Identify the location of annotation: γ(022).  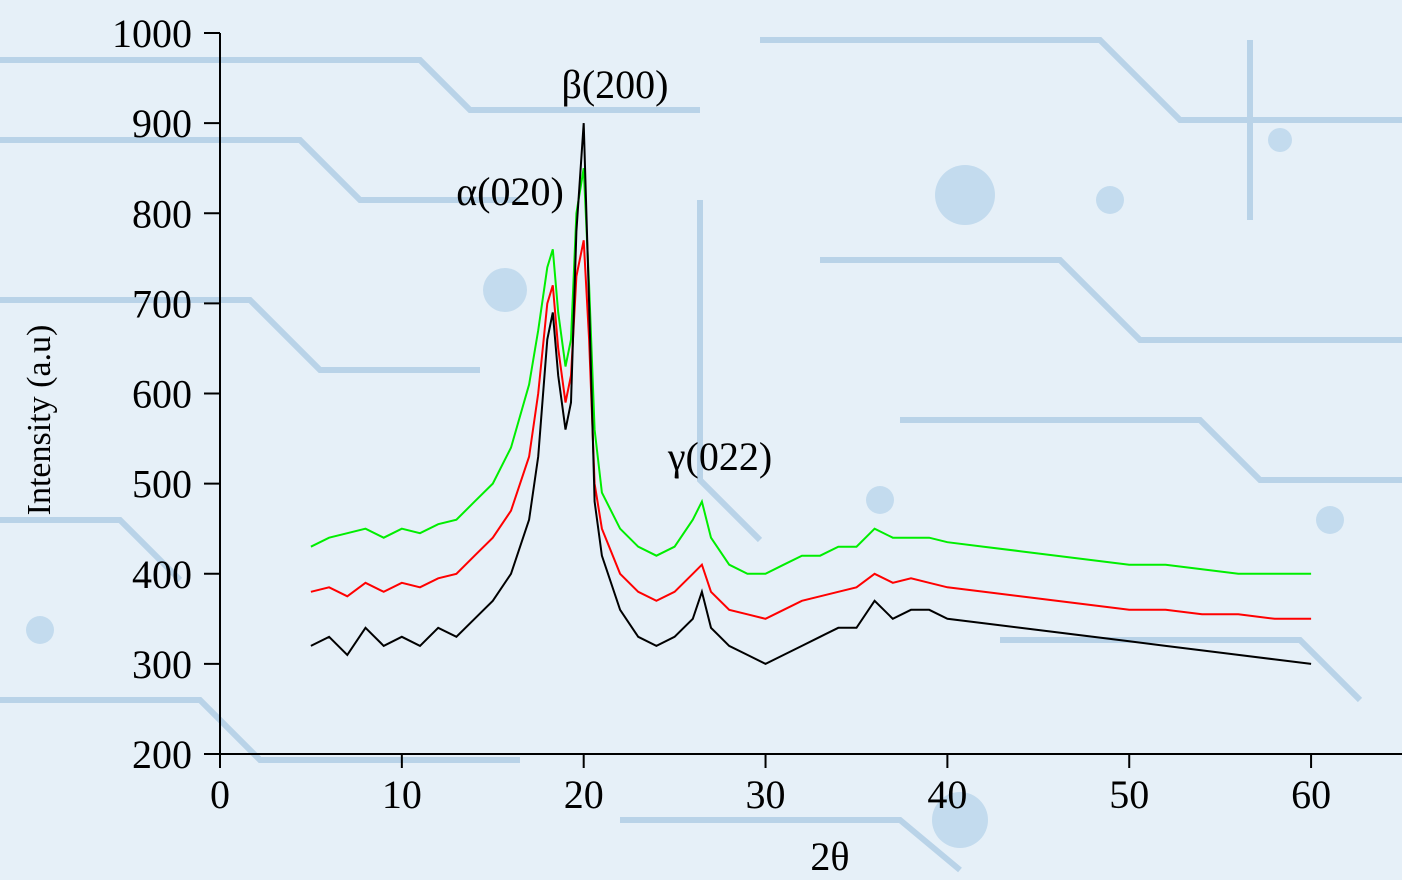
(719, 456).